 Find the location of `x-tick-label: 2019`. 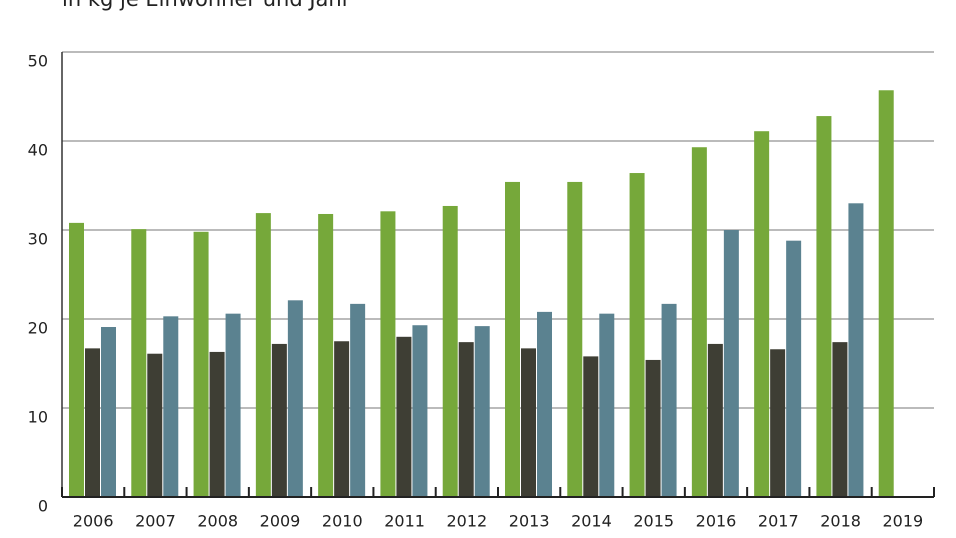

x-tick-label: 2019 is located at coordinates (902, 521).